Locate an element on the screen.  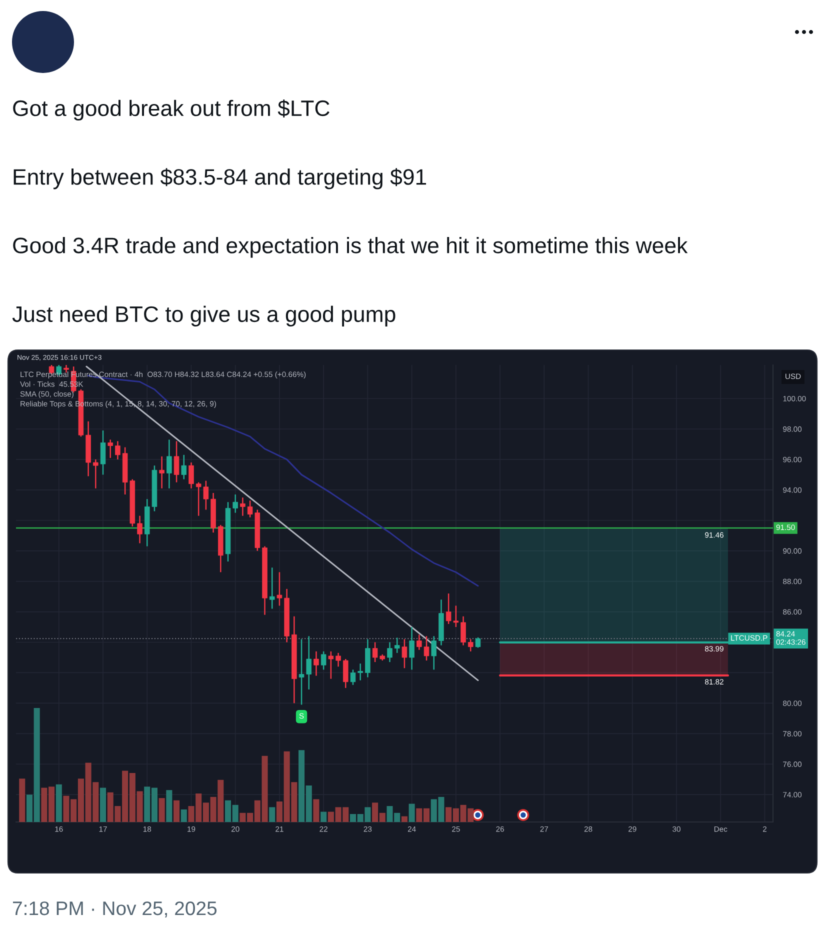
text: 7:18 PM · Nov 25, 2025 is located at coordinates (114, 909).